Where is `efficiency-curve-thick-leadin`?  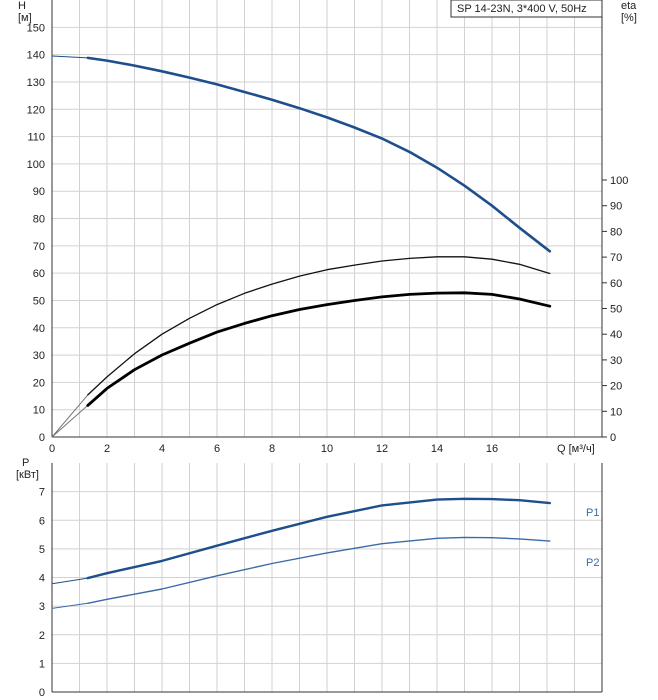
efficiency-curve-thick-leadin is located at coordinates (70, 421).